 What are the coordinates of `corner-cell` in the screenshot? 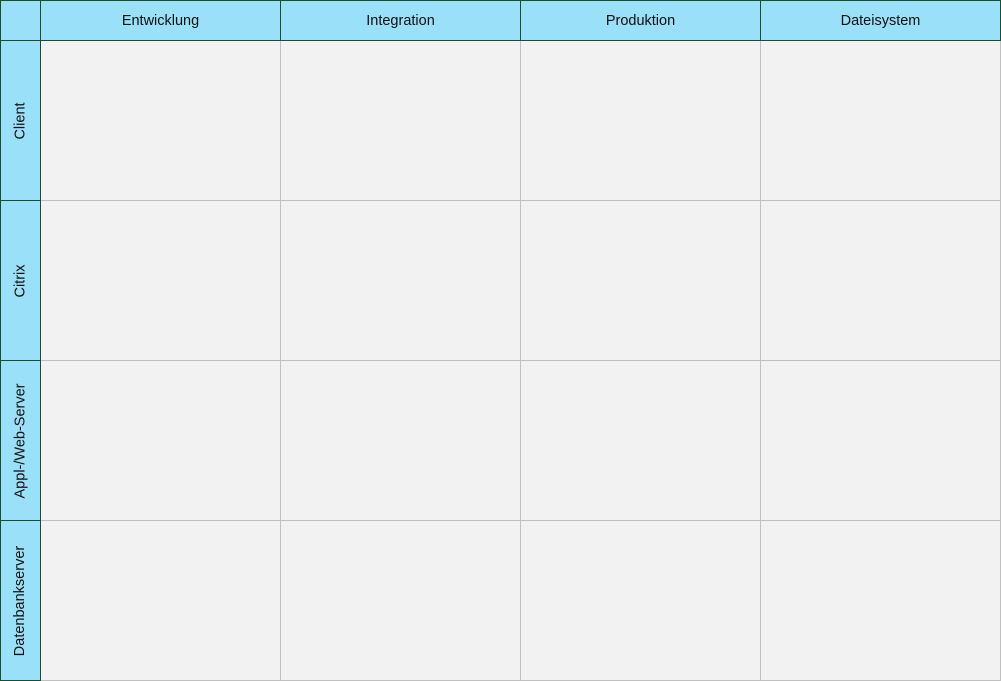 It's located at (20, 20).